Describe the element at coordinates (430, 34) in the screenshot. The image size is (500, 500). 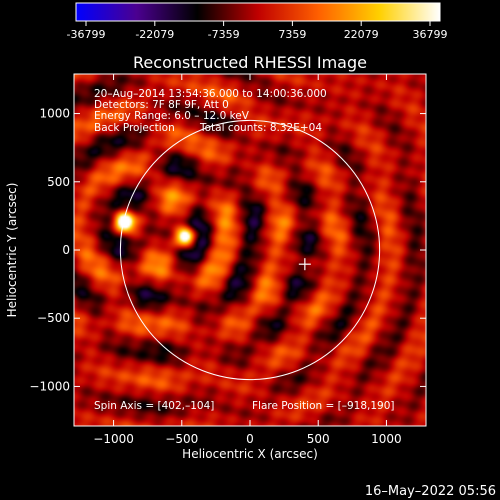
I see `colorbar-tick-label: 36799` at that location.